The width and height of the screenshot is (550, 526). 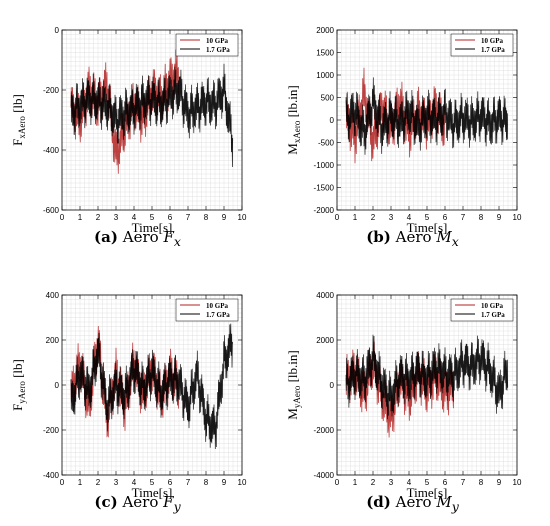 I want to click on y-tick-label: 500, so click(x=328, y=98).